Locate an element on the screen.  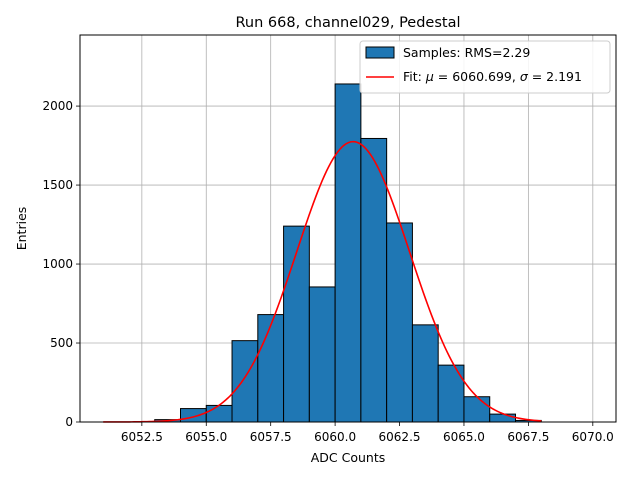
legend-fit-label: Fit: μ = 6060.699, σ = 2.191 is located at coordinates (492, 76).